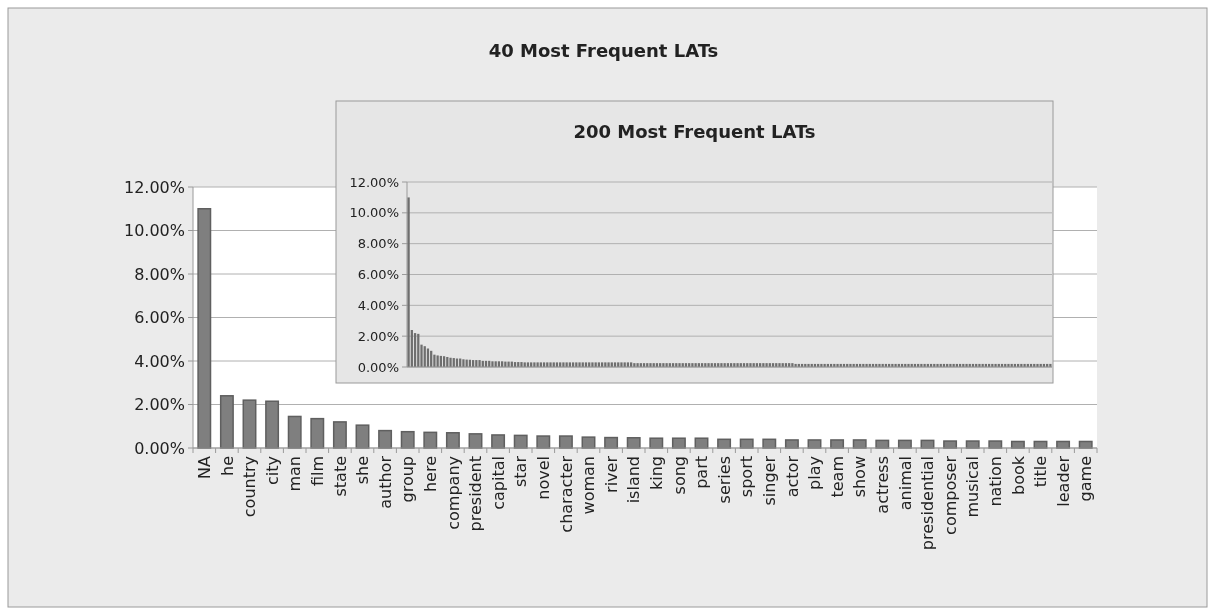 The width and height of the screenshot is (1215, 615). Describe the element at coordinates (702, 472) in the screenshot. I see `x-tick-label: part` at that location.